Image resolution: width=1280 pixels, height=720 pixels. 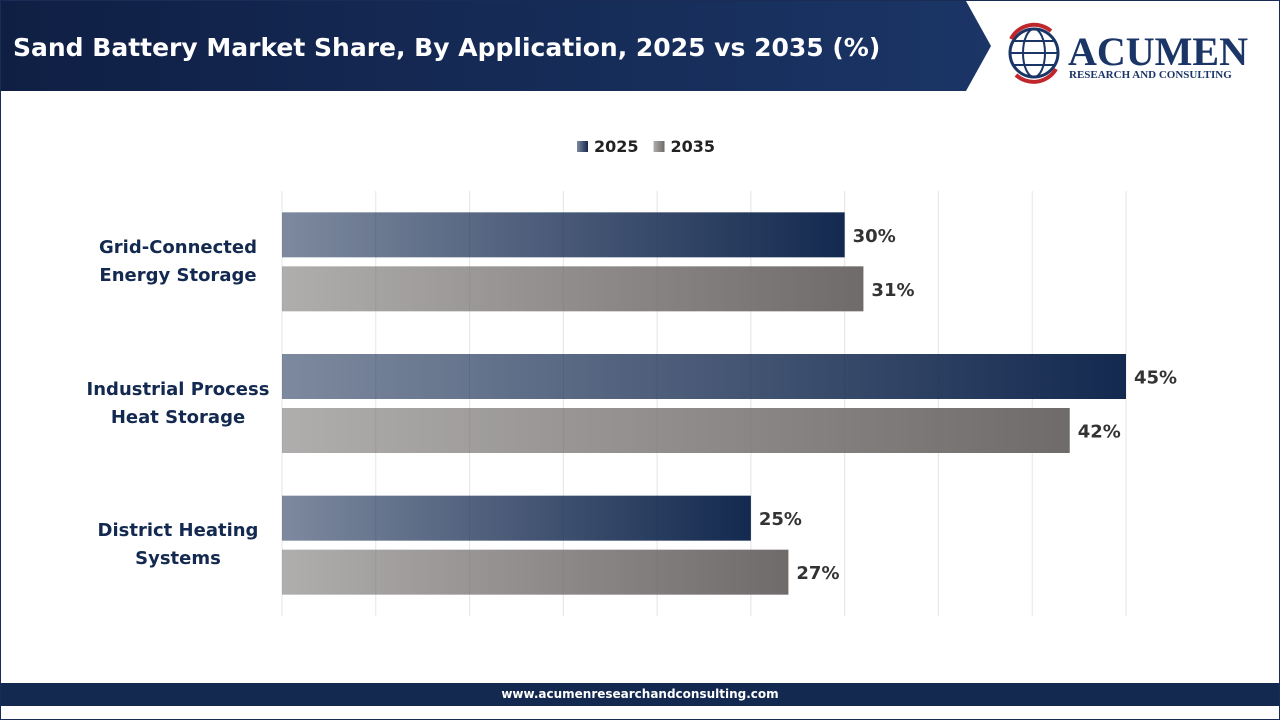 What do you see at coordinates (178, 403) in the screenshot?
I see `category-label: Industrial Process Heat Storage` at bounding box center [178, 403].